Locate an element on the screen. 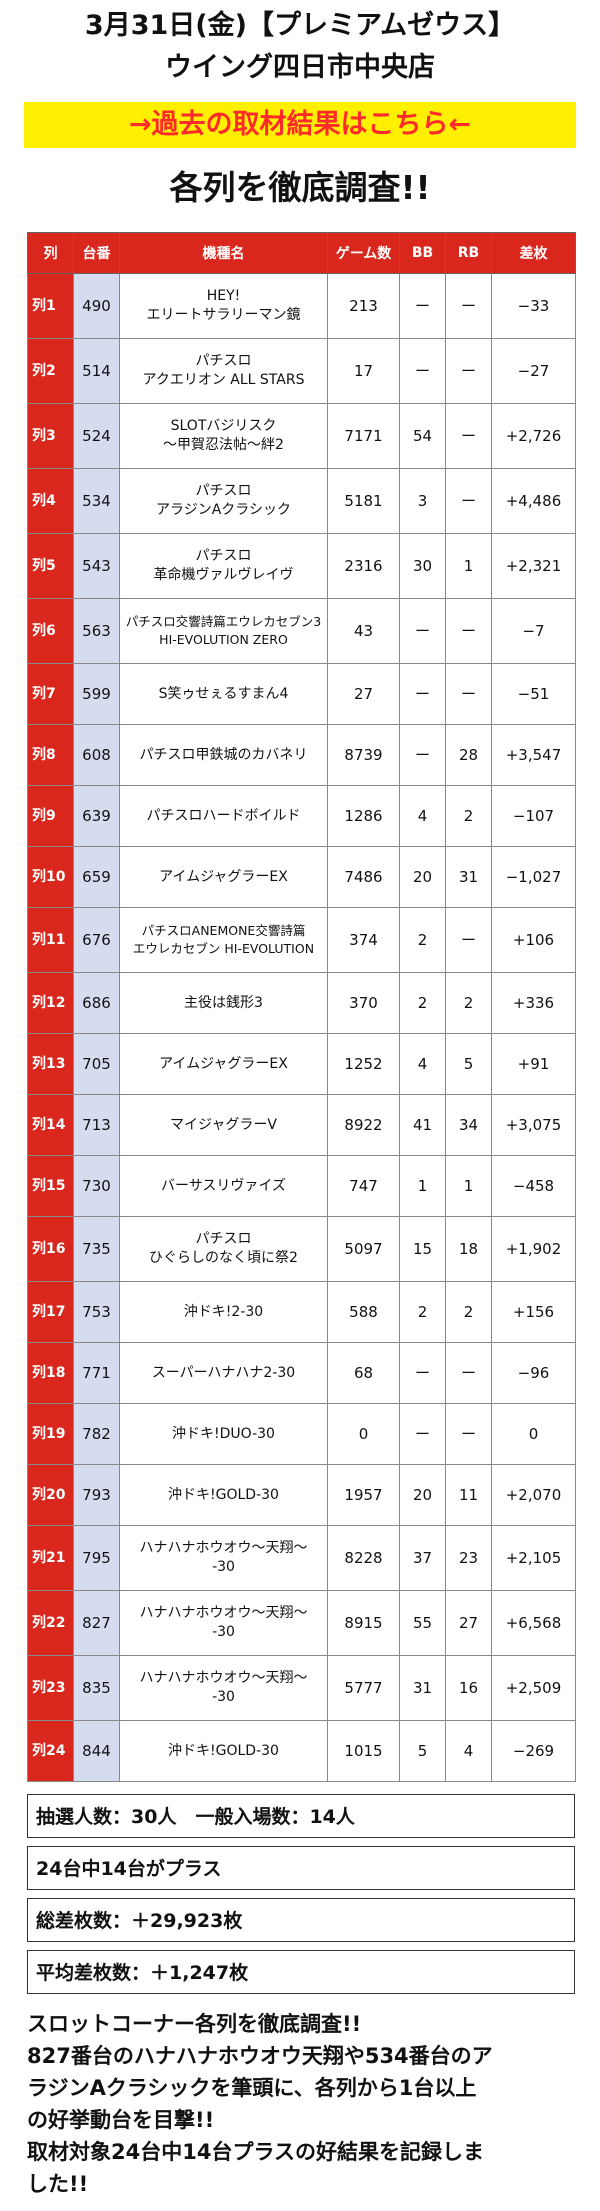 This screenshot has width=600, height=2211. past-results-link: →過去の取材結果はこちら← is located at coordinates (300, 125).